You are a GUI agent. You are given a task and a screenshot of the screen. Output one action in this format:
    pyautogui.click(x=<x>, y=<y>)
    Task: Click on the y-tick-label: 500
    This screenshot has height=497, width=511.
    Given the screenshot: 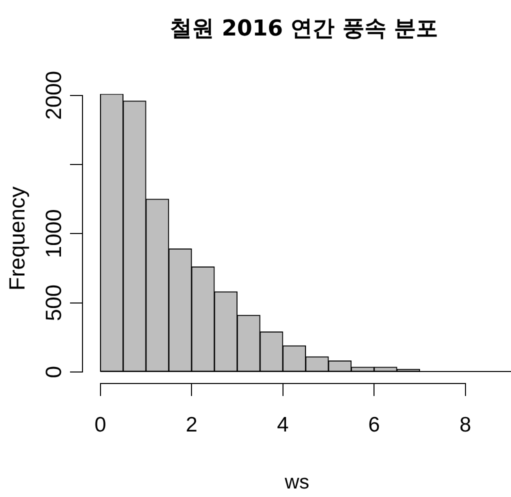 What is the action you would take?
    pyautogui.click(x=53, y=303)
    